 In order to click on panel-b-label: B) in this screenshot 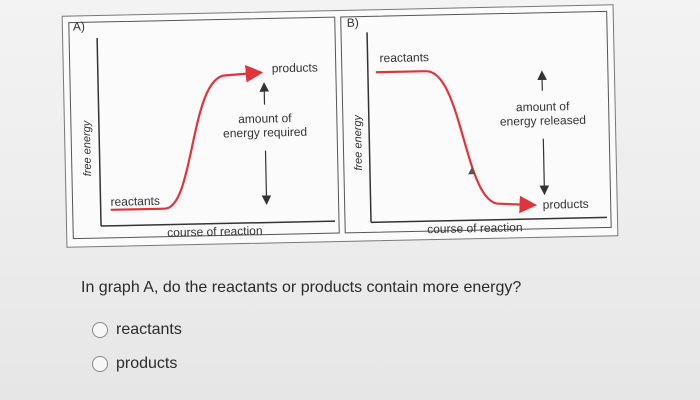, I will do `click(353, 23)`.